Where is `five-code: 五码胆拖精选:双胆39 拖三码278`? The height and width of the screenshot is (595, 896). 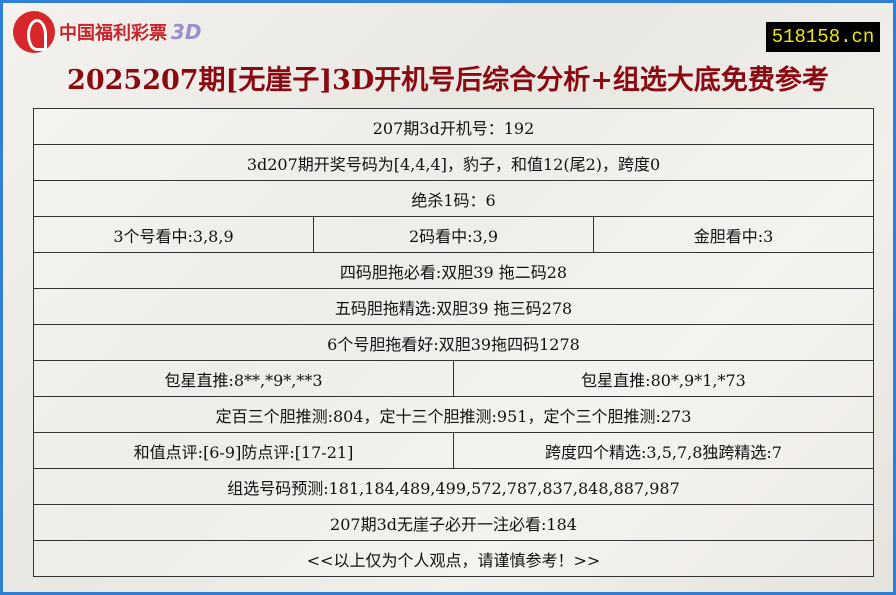 five-code: 五码胆拖精选:双胆39 拖三码278 is located at coordinates (453, 306).